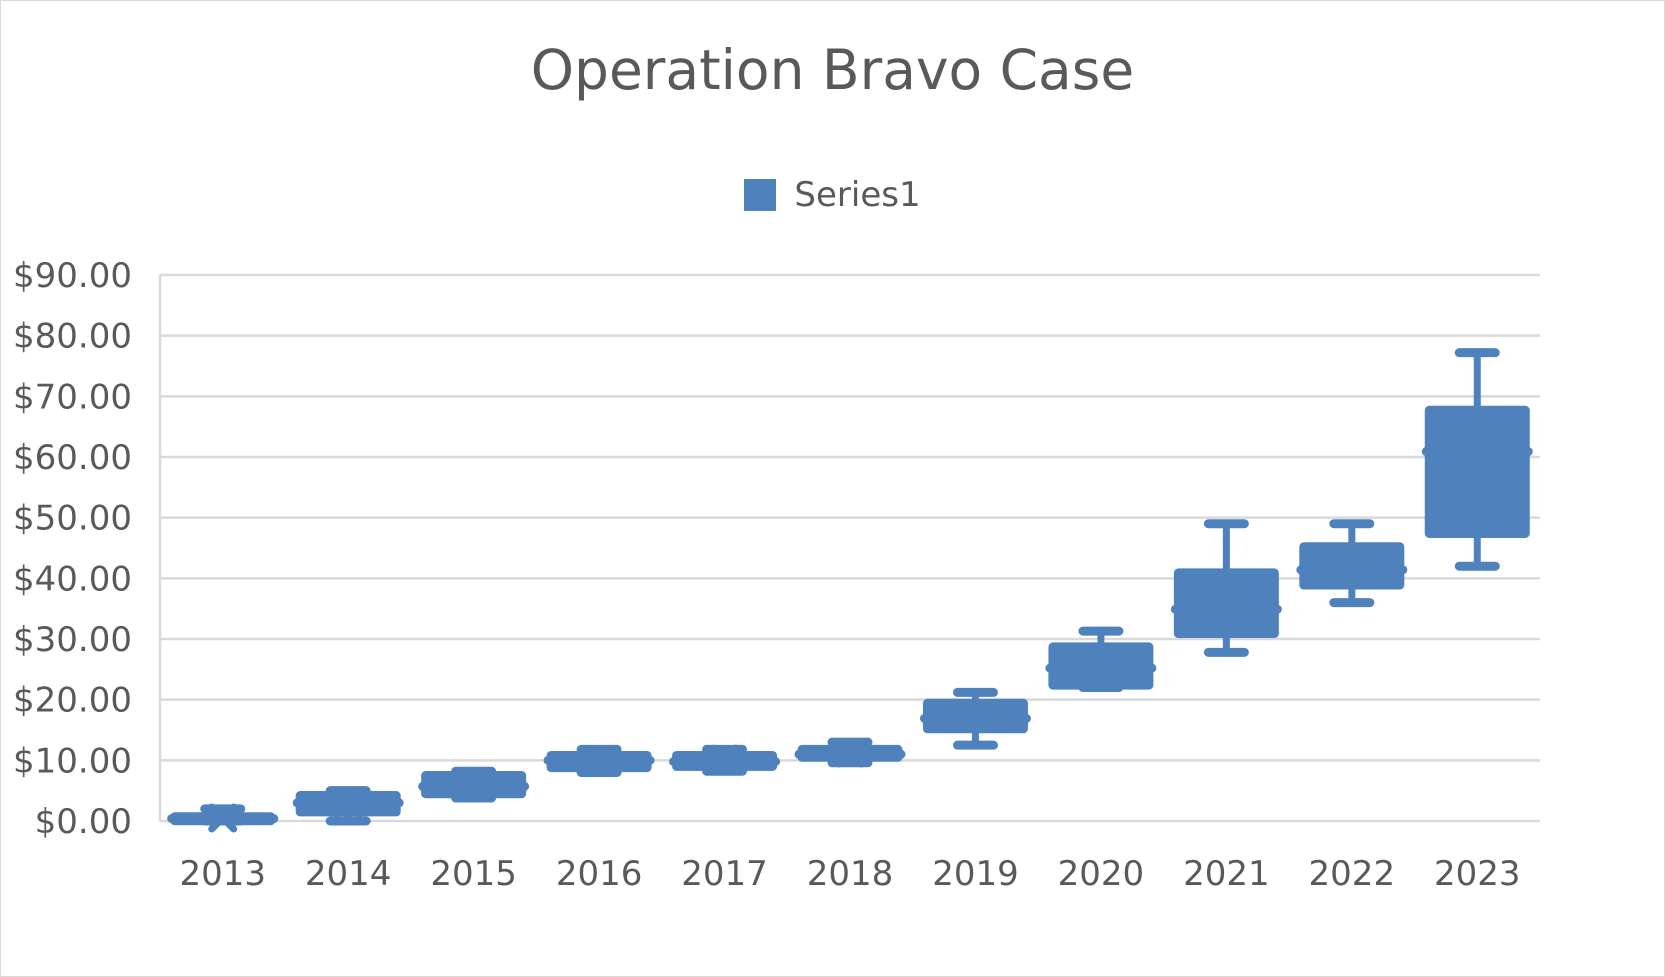 The width and height of the screenshot is (1665, 977). I want to click on y-tick-label: $70.00, so click(72, 397).